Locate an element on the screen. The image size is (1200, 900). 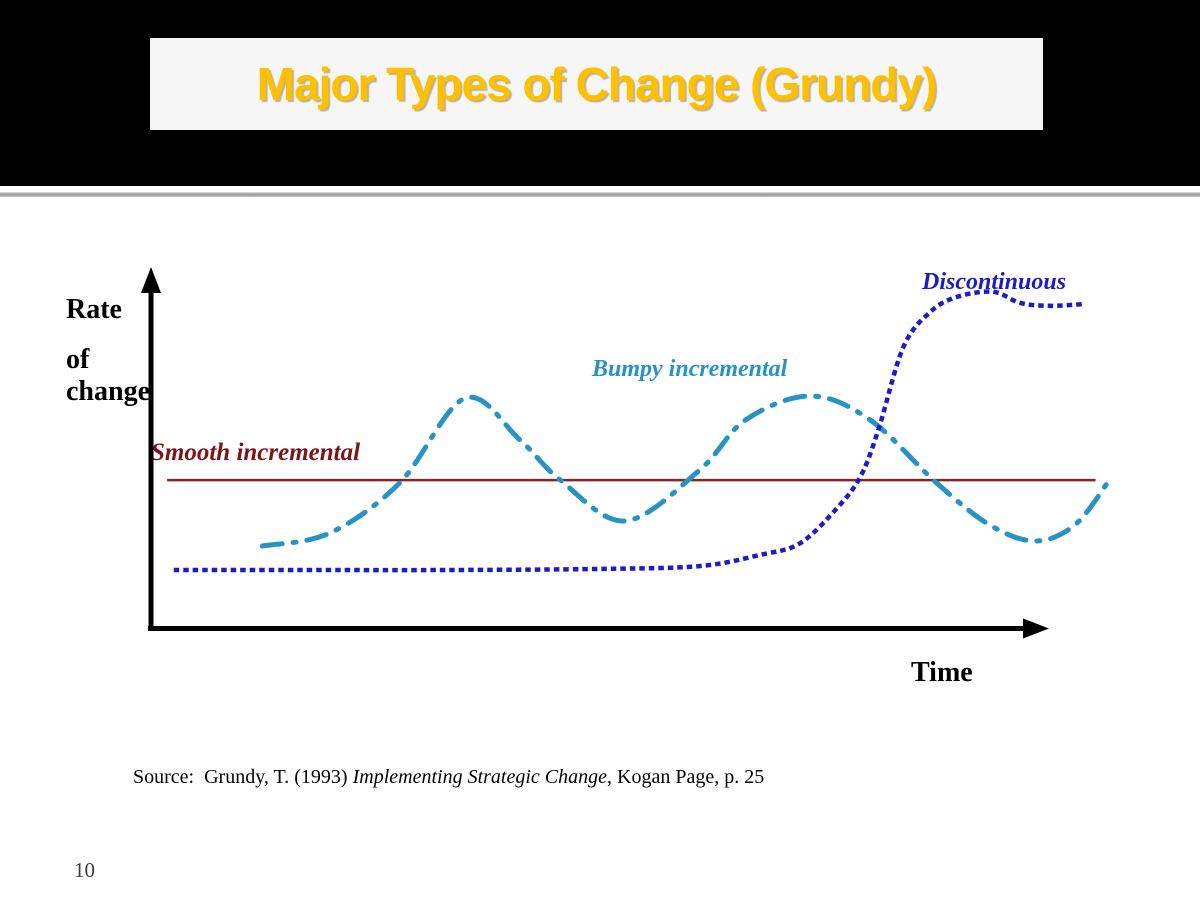
page-number: 10 is located at coordinates (84, 870).